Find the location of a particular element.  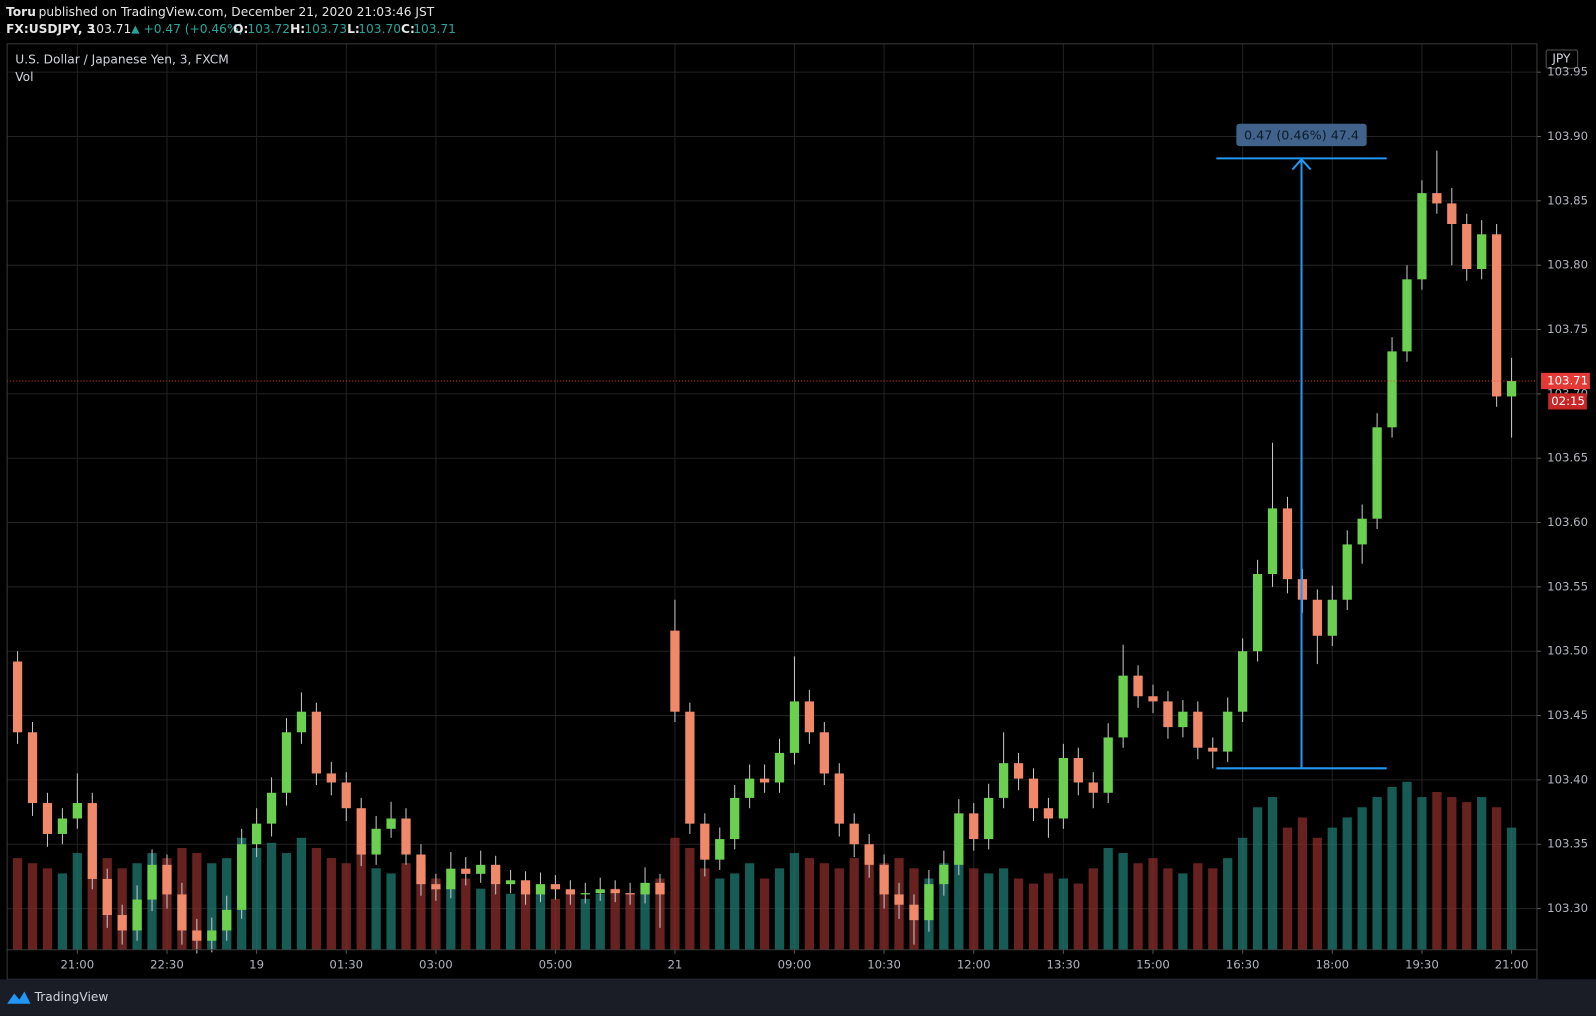

x-tick-label: 13:30 is located at coordinates (1064, 965).